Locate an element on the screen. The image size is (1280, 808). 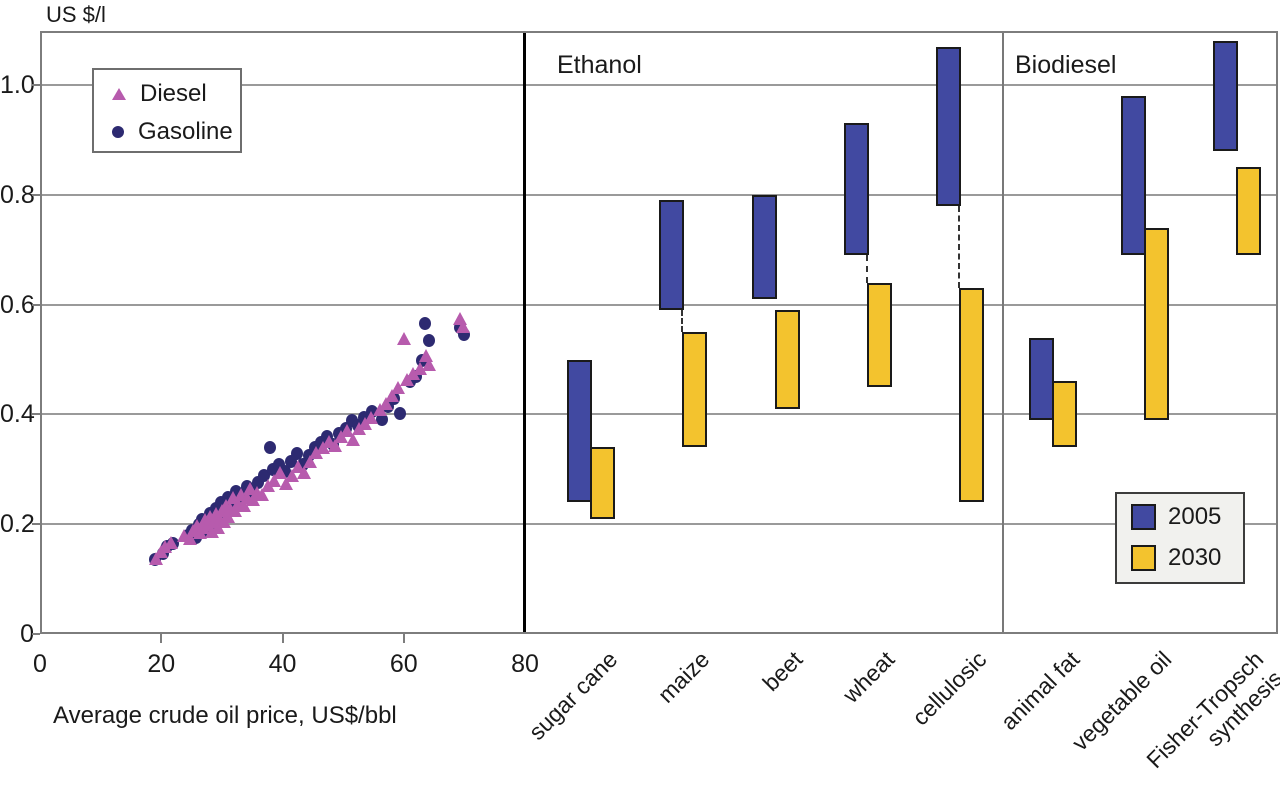
y-tick-label: 0.8 is located at coordinates (17, 194).